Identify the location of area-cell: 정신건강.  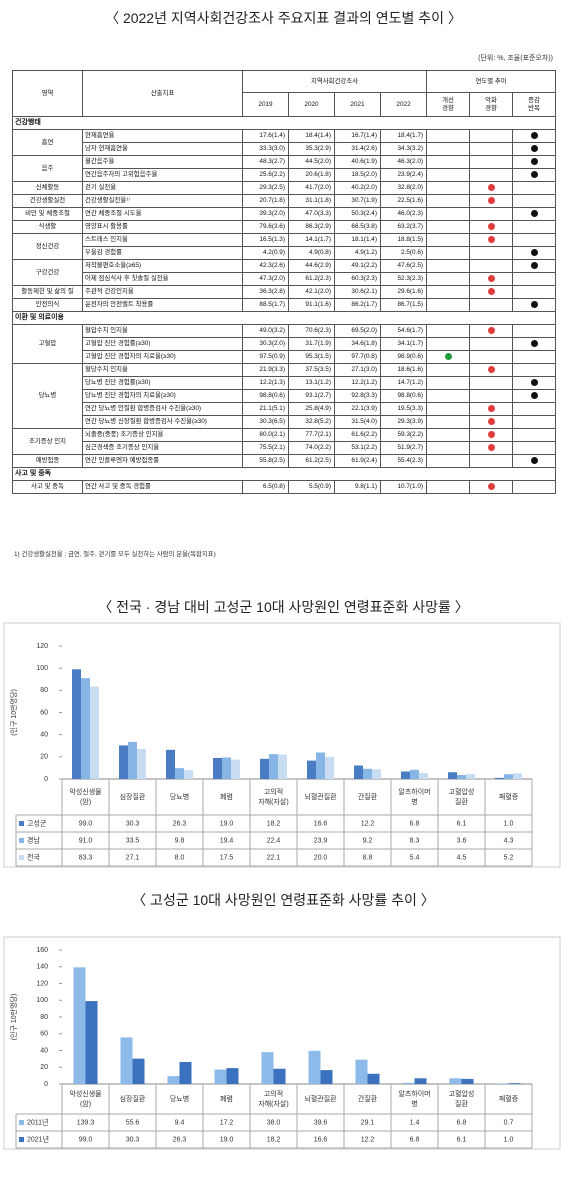
(47, 246).